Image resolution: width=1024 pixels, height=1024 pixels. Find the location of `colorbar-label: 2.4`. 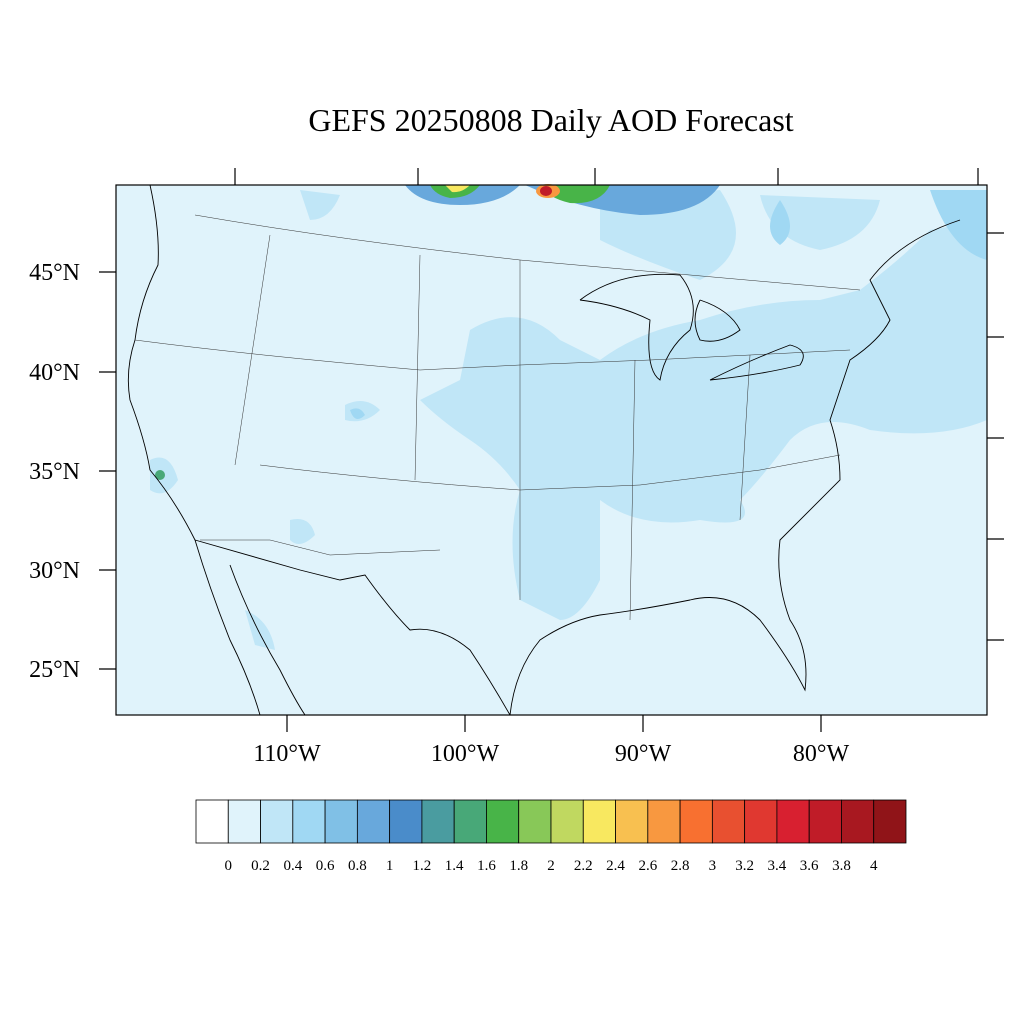

colorbar-label: 2.4 is located at coordinates (615, 866).